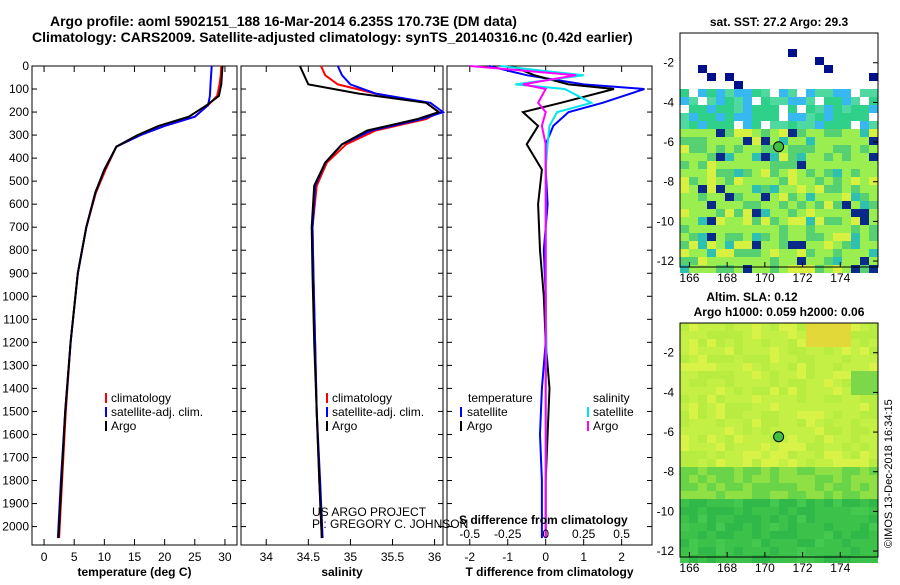 This screenshot has width=900, height=585. What do you see at coordinates (376, 302) in the screenshot?
I see `salinity-series-climatology` at bounding box center [376, 302].